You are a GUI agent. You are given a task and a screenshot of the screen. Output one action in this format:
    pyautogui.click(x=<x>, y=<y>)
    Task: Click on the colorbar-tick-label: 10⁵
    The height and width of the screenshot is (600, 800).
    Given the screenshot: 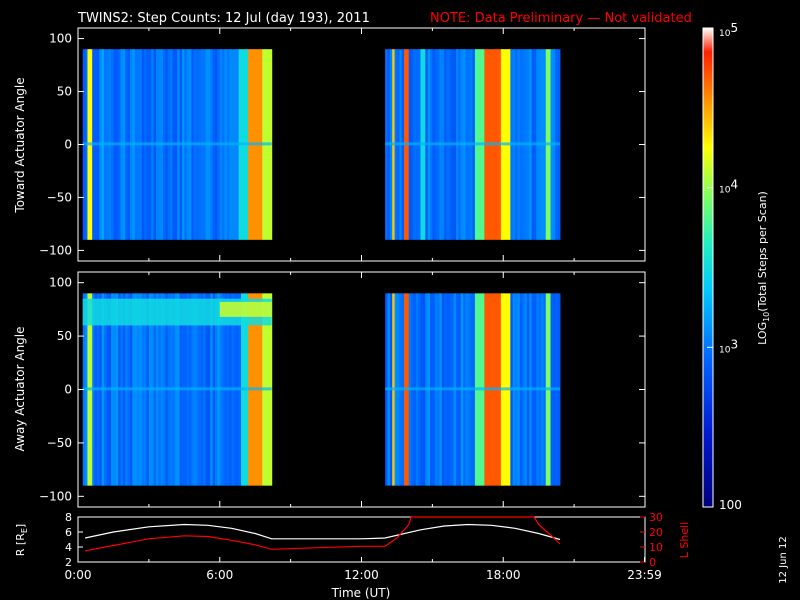 What is the action you would take?
    pyautogui.click(x=728, y=30)
    